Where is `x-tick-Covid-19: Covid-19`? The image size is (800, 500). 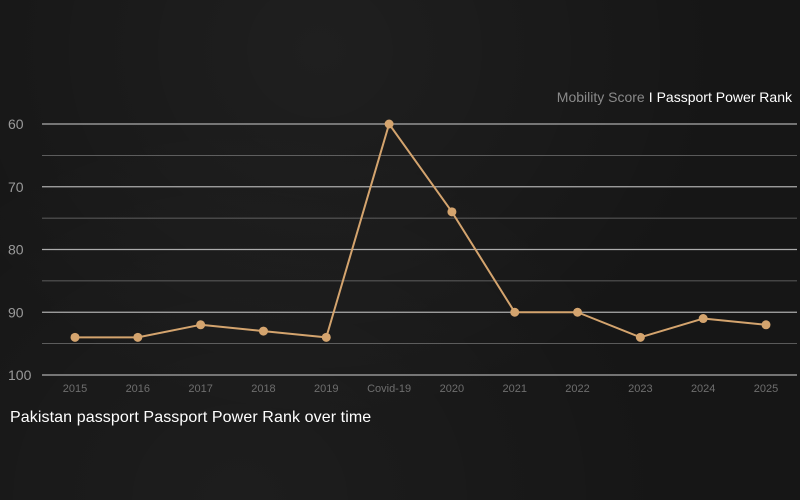 x-tick-Covid-19: Covid-19 is located at coordinates (389, 389).